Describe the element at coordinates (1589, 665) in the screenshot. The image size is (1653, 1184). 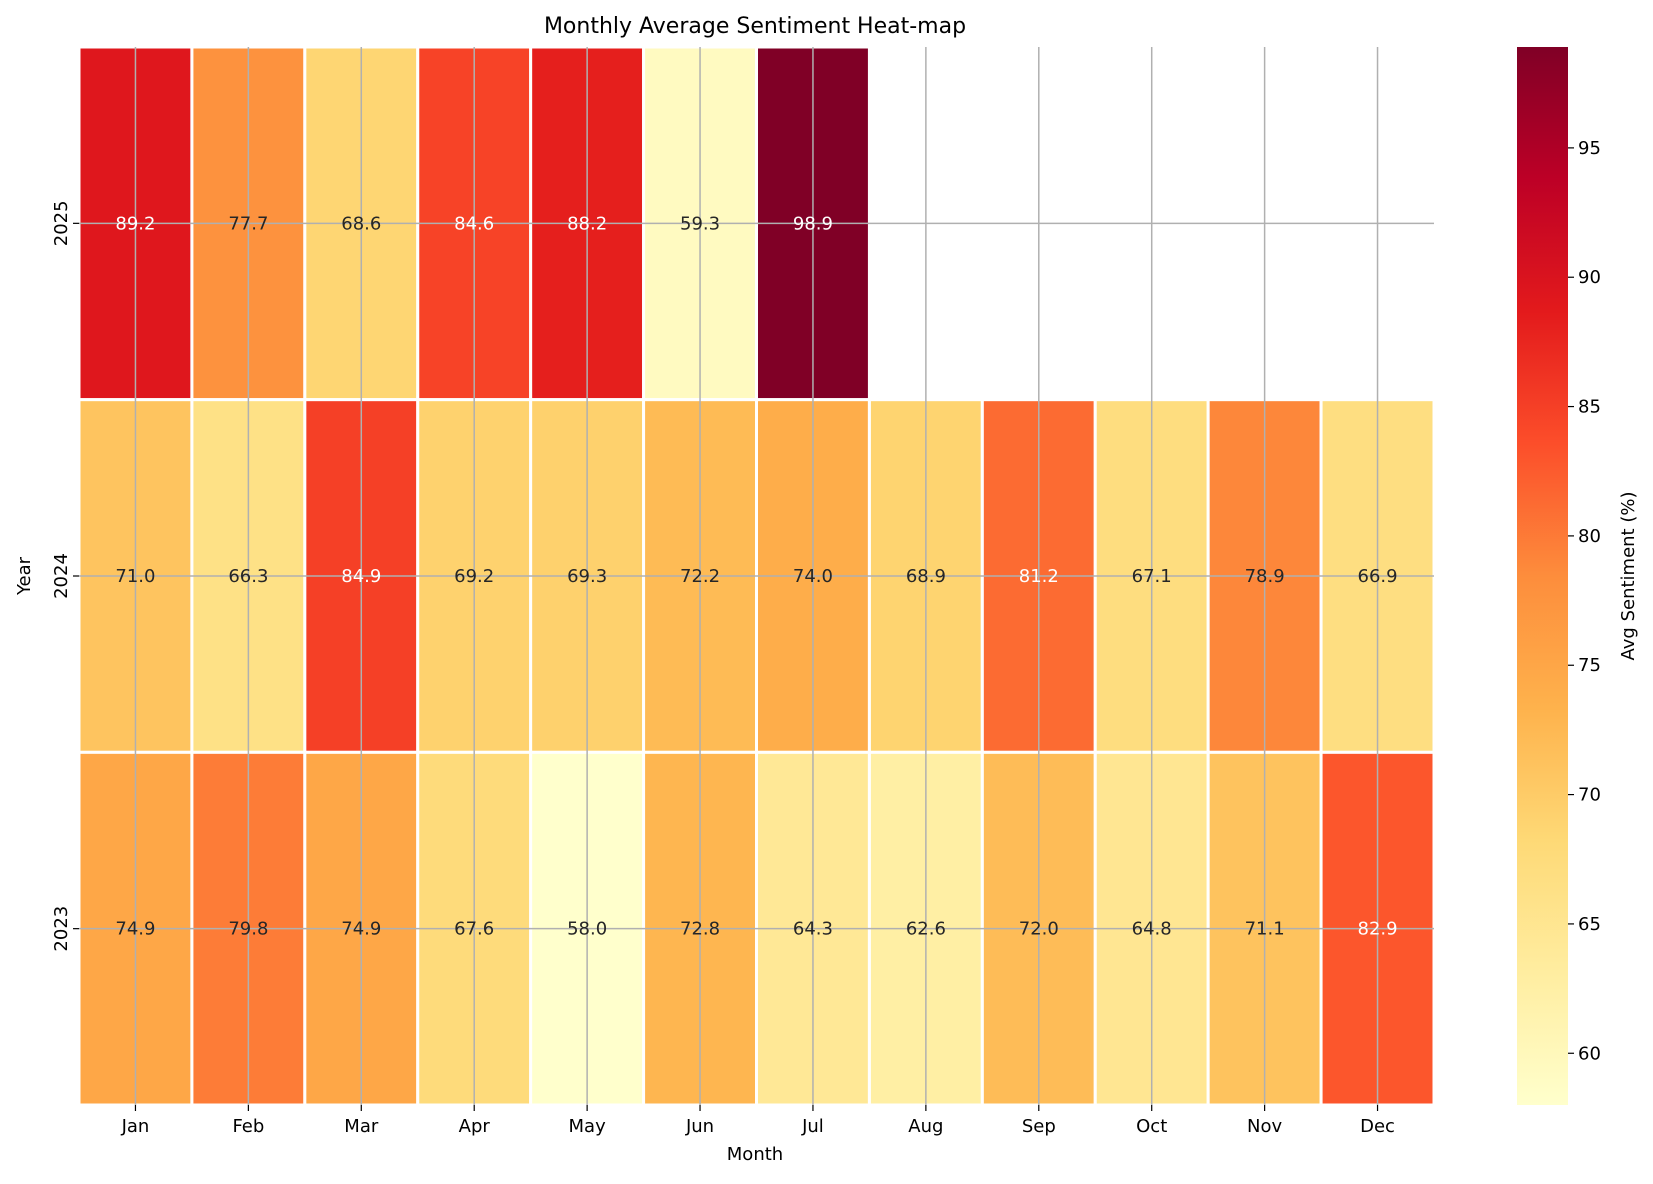
I see `colorbar-tick-label: 75` at that location.